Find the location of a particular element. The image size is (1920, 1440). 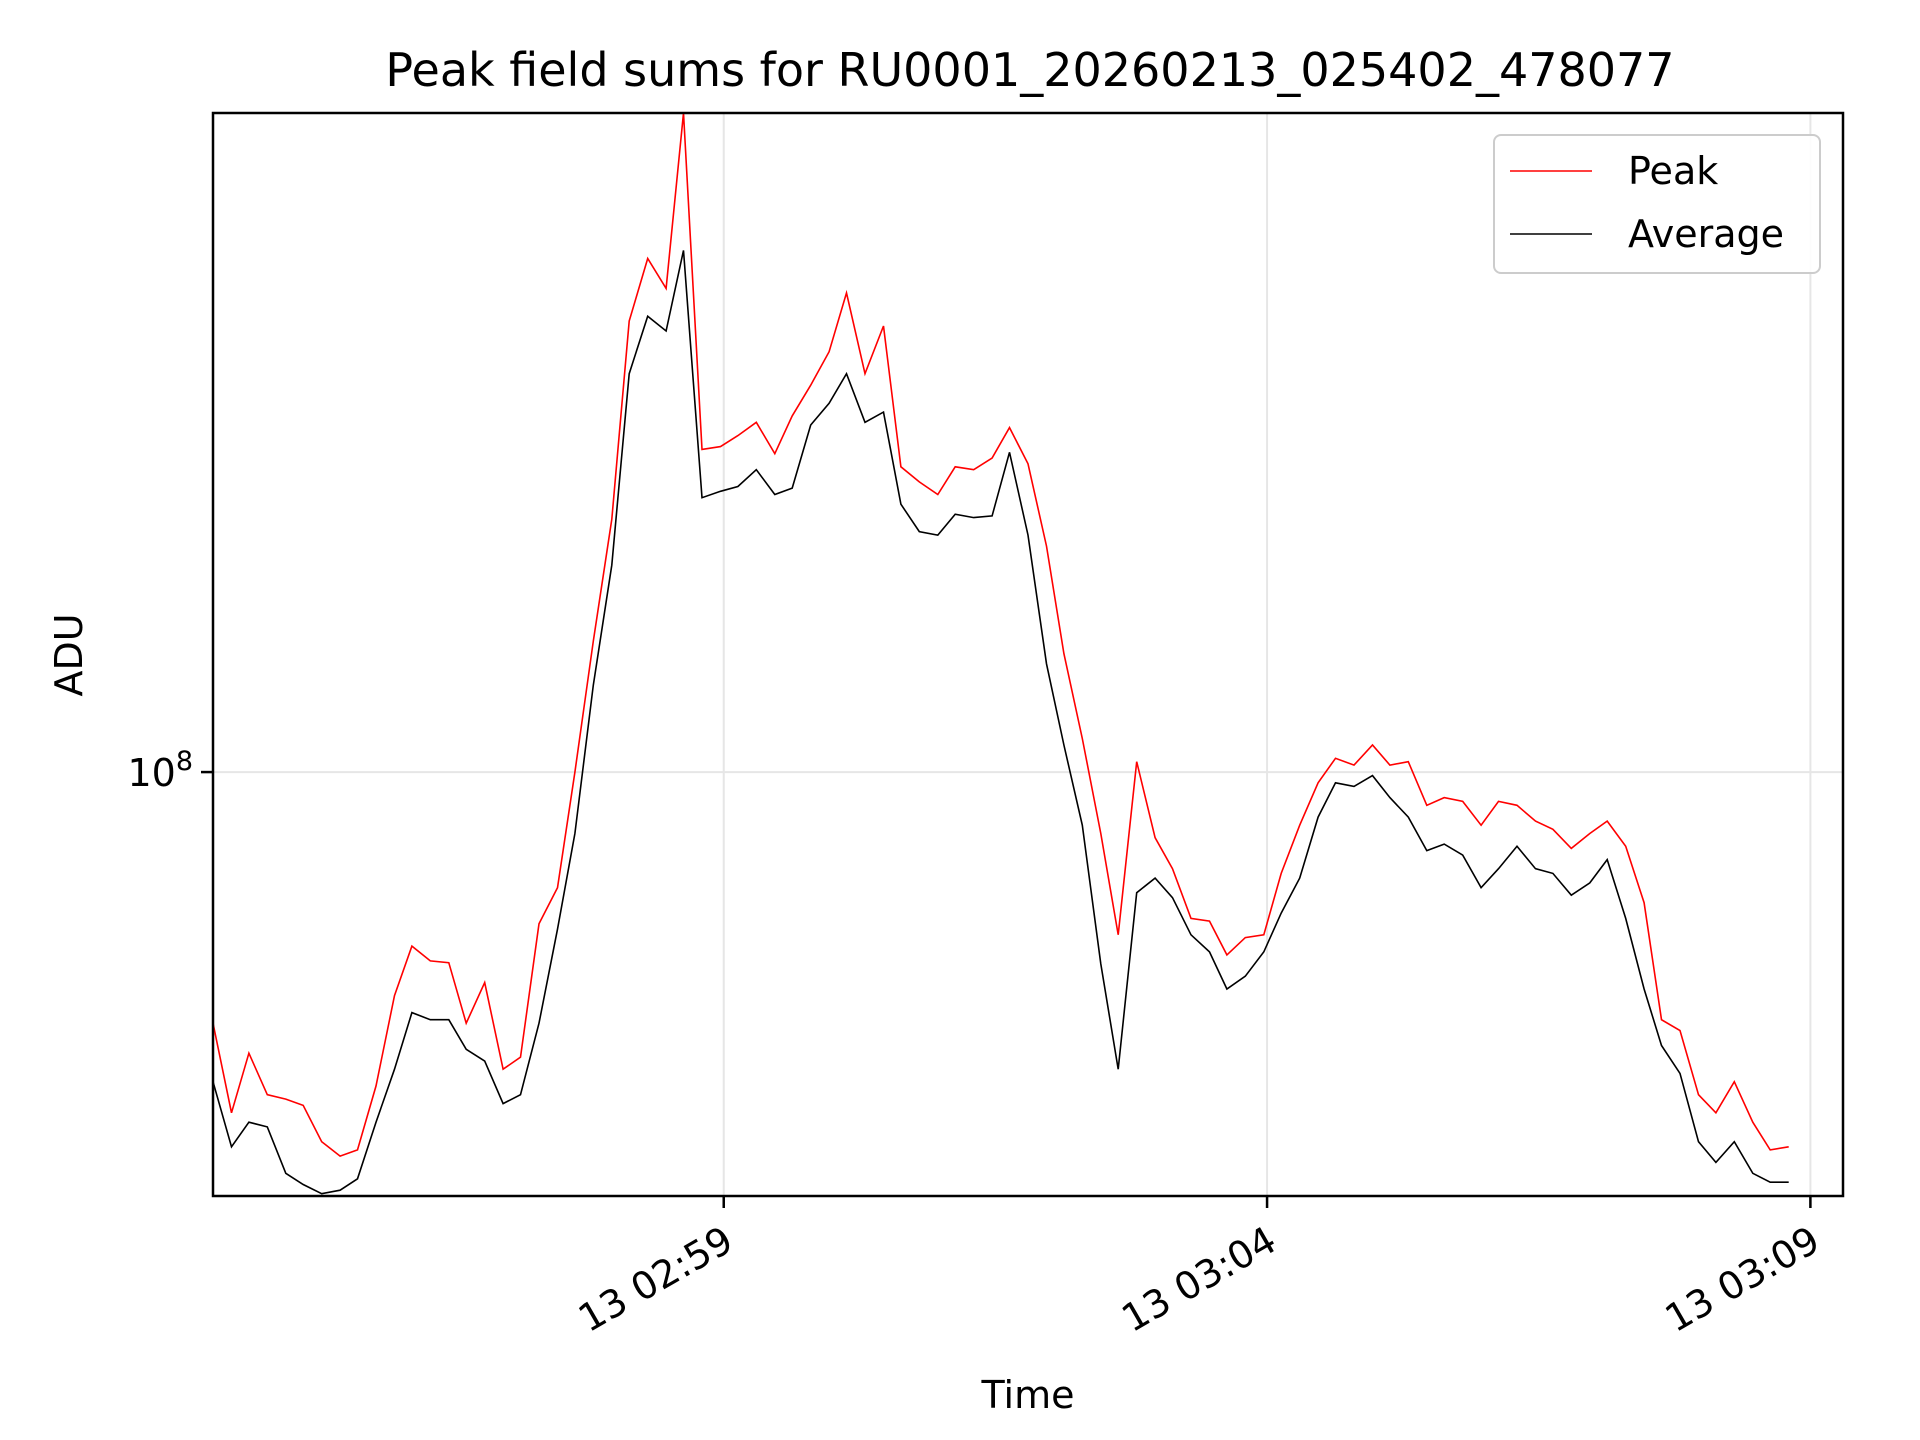

y-axis-label: ADU is located at coordinates (69, 654).